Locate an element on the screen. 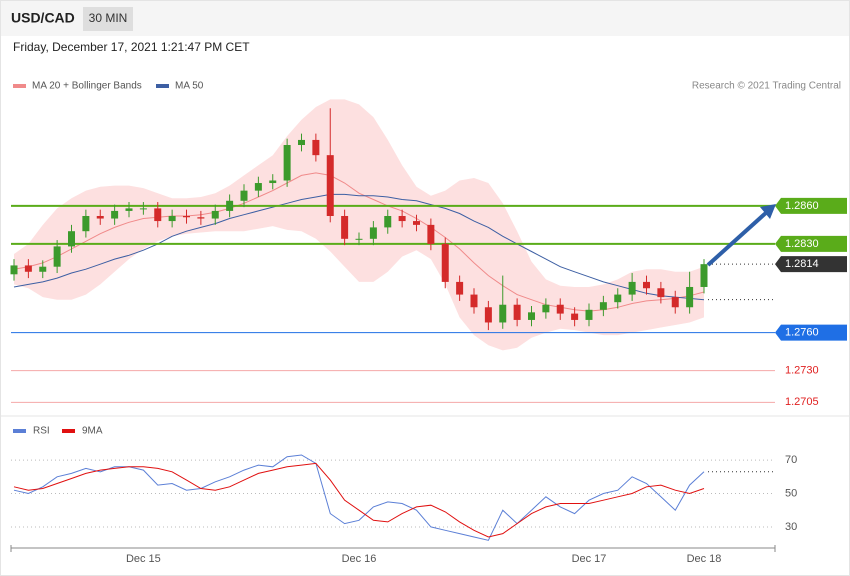  level-label: 1.2705 is located at coordinates (802, 402).